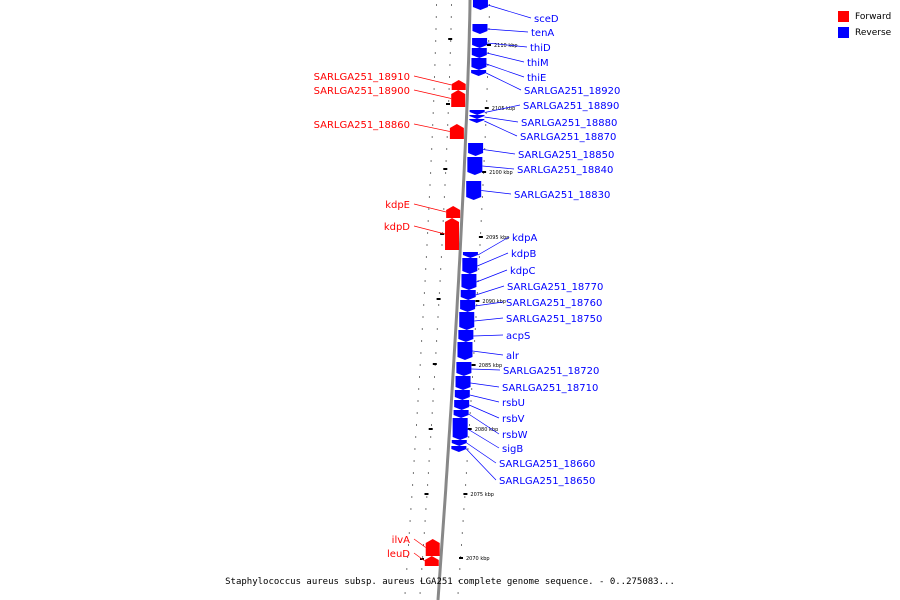 Image resolution: width=900 pixels, height=600 pixels. I want to click on reverse-gene-label: thiE, so click(536, 78).